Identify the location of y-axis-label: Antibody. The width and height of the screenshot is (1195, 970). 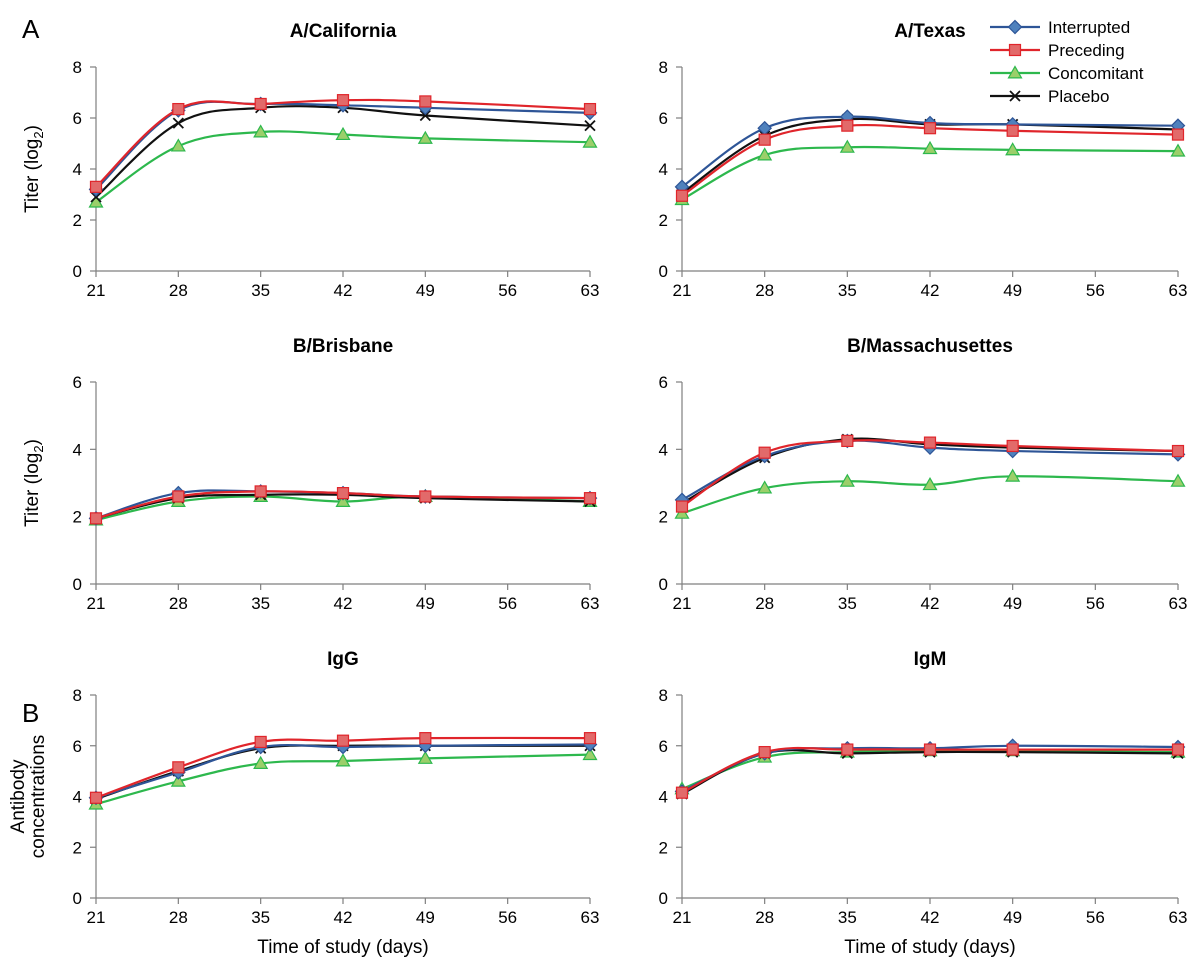
(18, 796).